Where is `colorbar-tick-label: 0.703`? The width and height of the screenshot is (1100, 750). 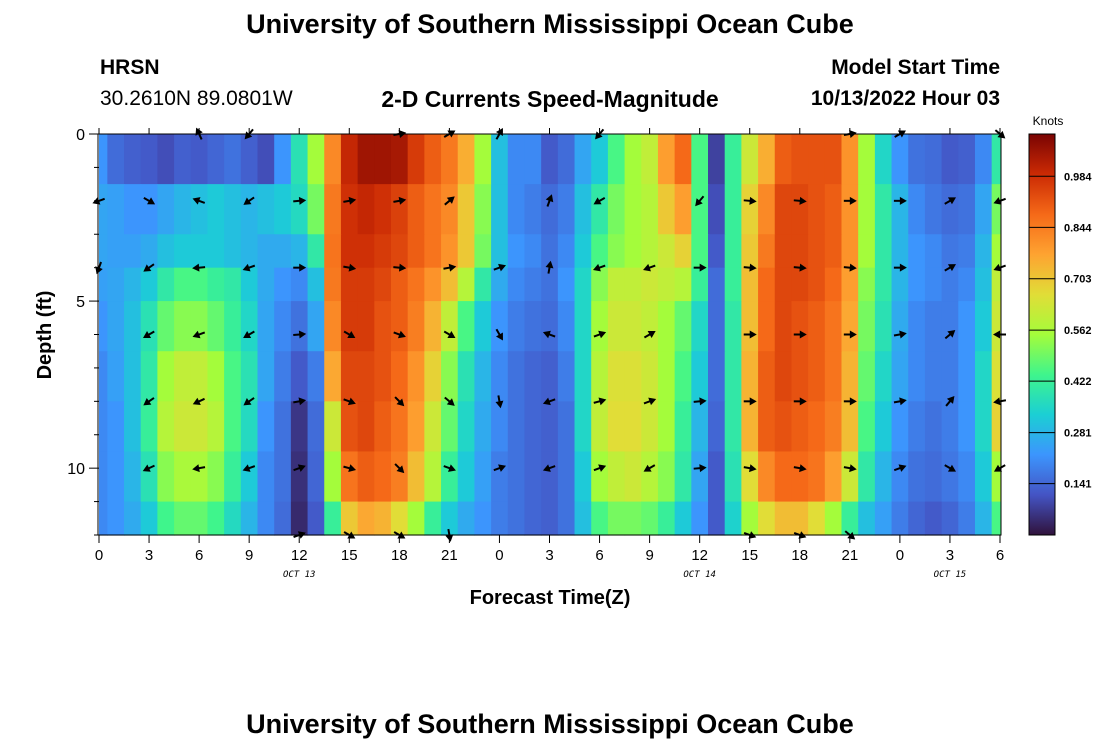
colorbar-tick-label: 0.703 is located at coordinates (1078, 280).